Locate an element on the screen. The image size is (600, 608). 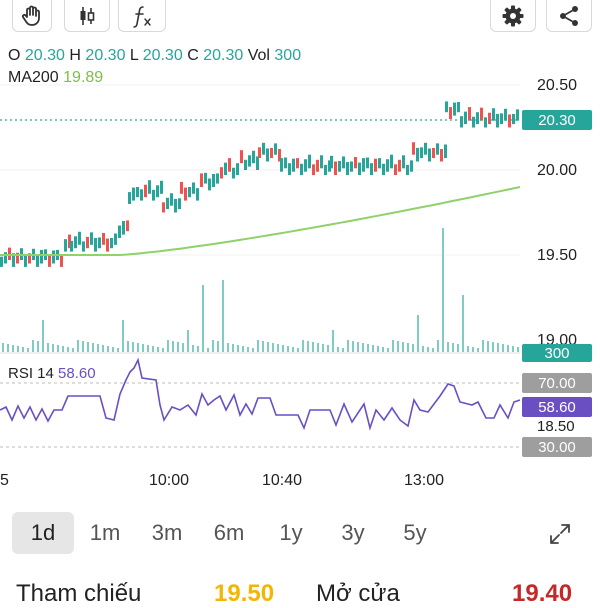
rsi-line is located at coordinates (260, 394).